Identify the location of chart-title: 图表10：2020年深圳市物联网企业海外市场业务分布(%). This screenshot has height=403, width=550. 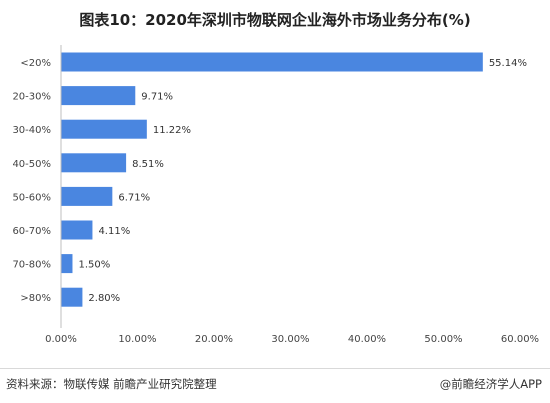
(275, 20).